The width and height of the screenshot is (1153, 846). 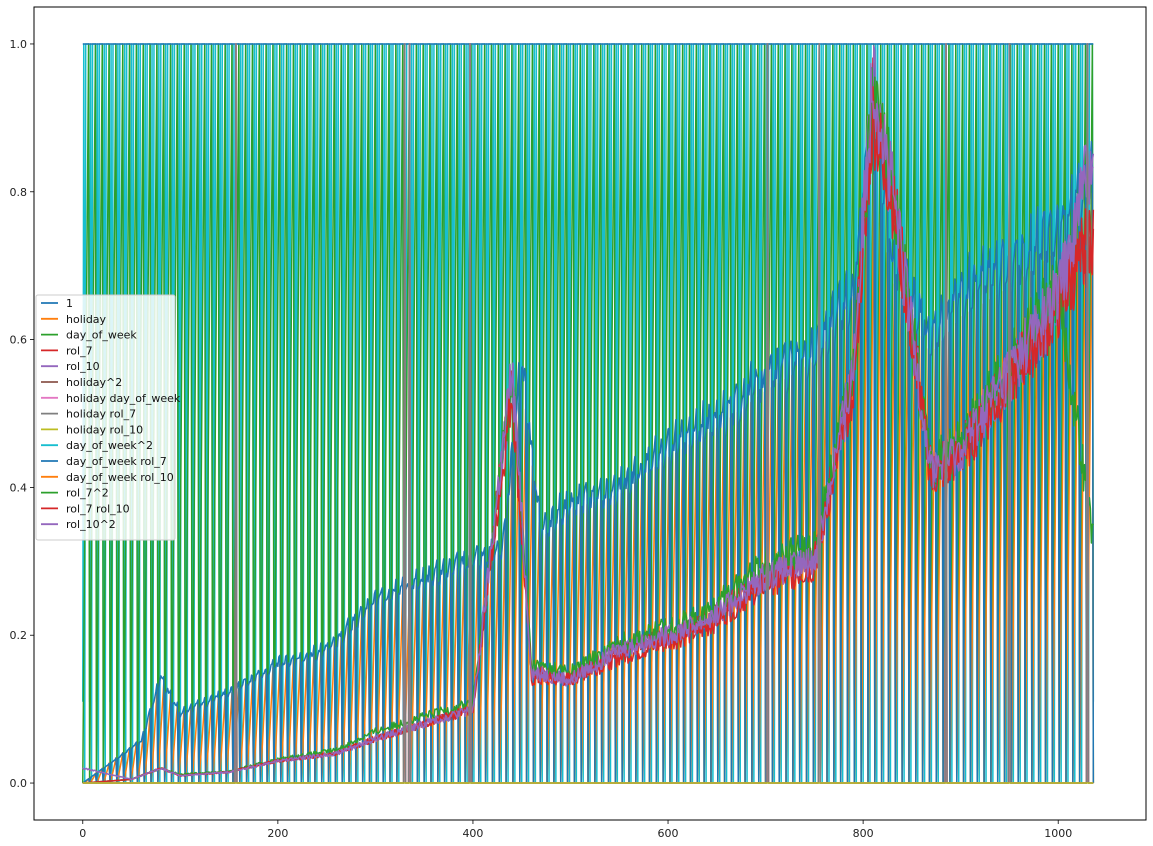 I want to click on legend-label: holiday, so click(x=86, y=319).